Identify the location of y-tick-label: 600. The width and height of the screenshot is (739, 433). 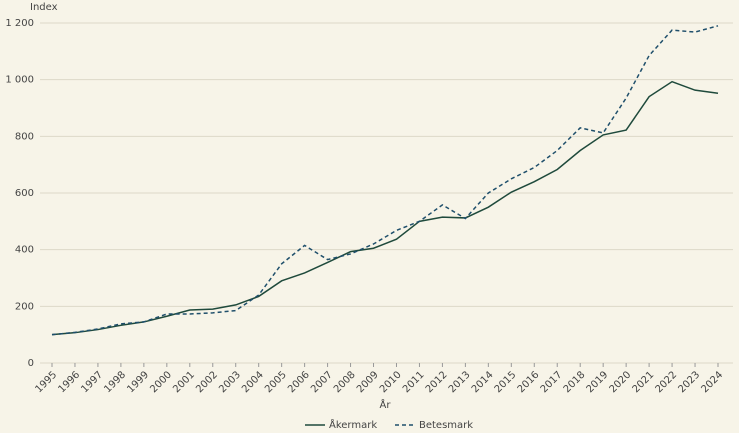
(24, 193).